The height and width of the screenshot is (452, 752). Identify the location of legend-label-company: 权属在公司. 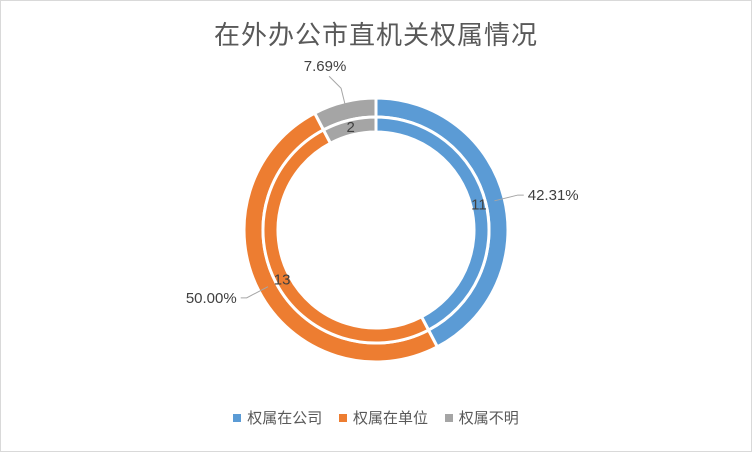
(285, 418).